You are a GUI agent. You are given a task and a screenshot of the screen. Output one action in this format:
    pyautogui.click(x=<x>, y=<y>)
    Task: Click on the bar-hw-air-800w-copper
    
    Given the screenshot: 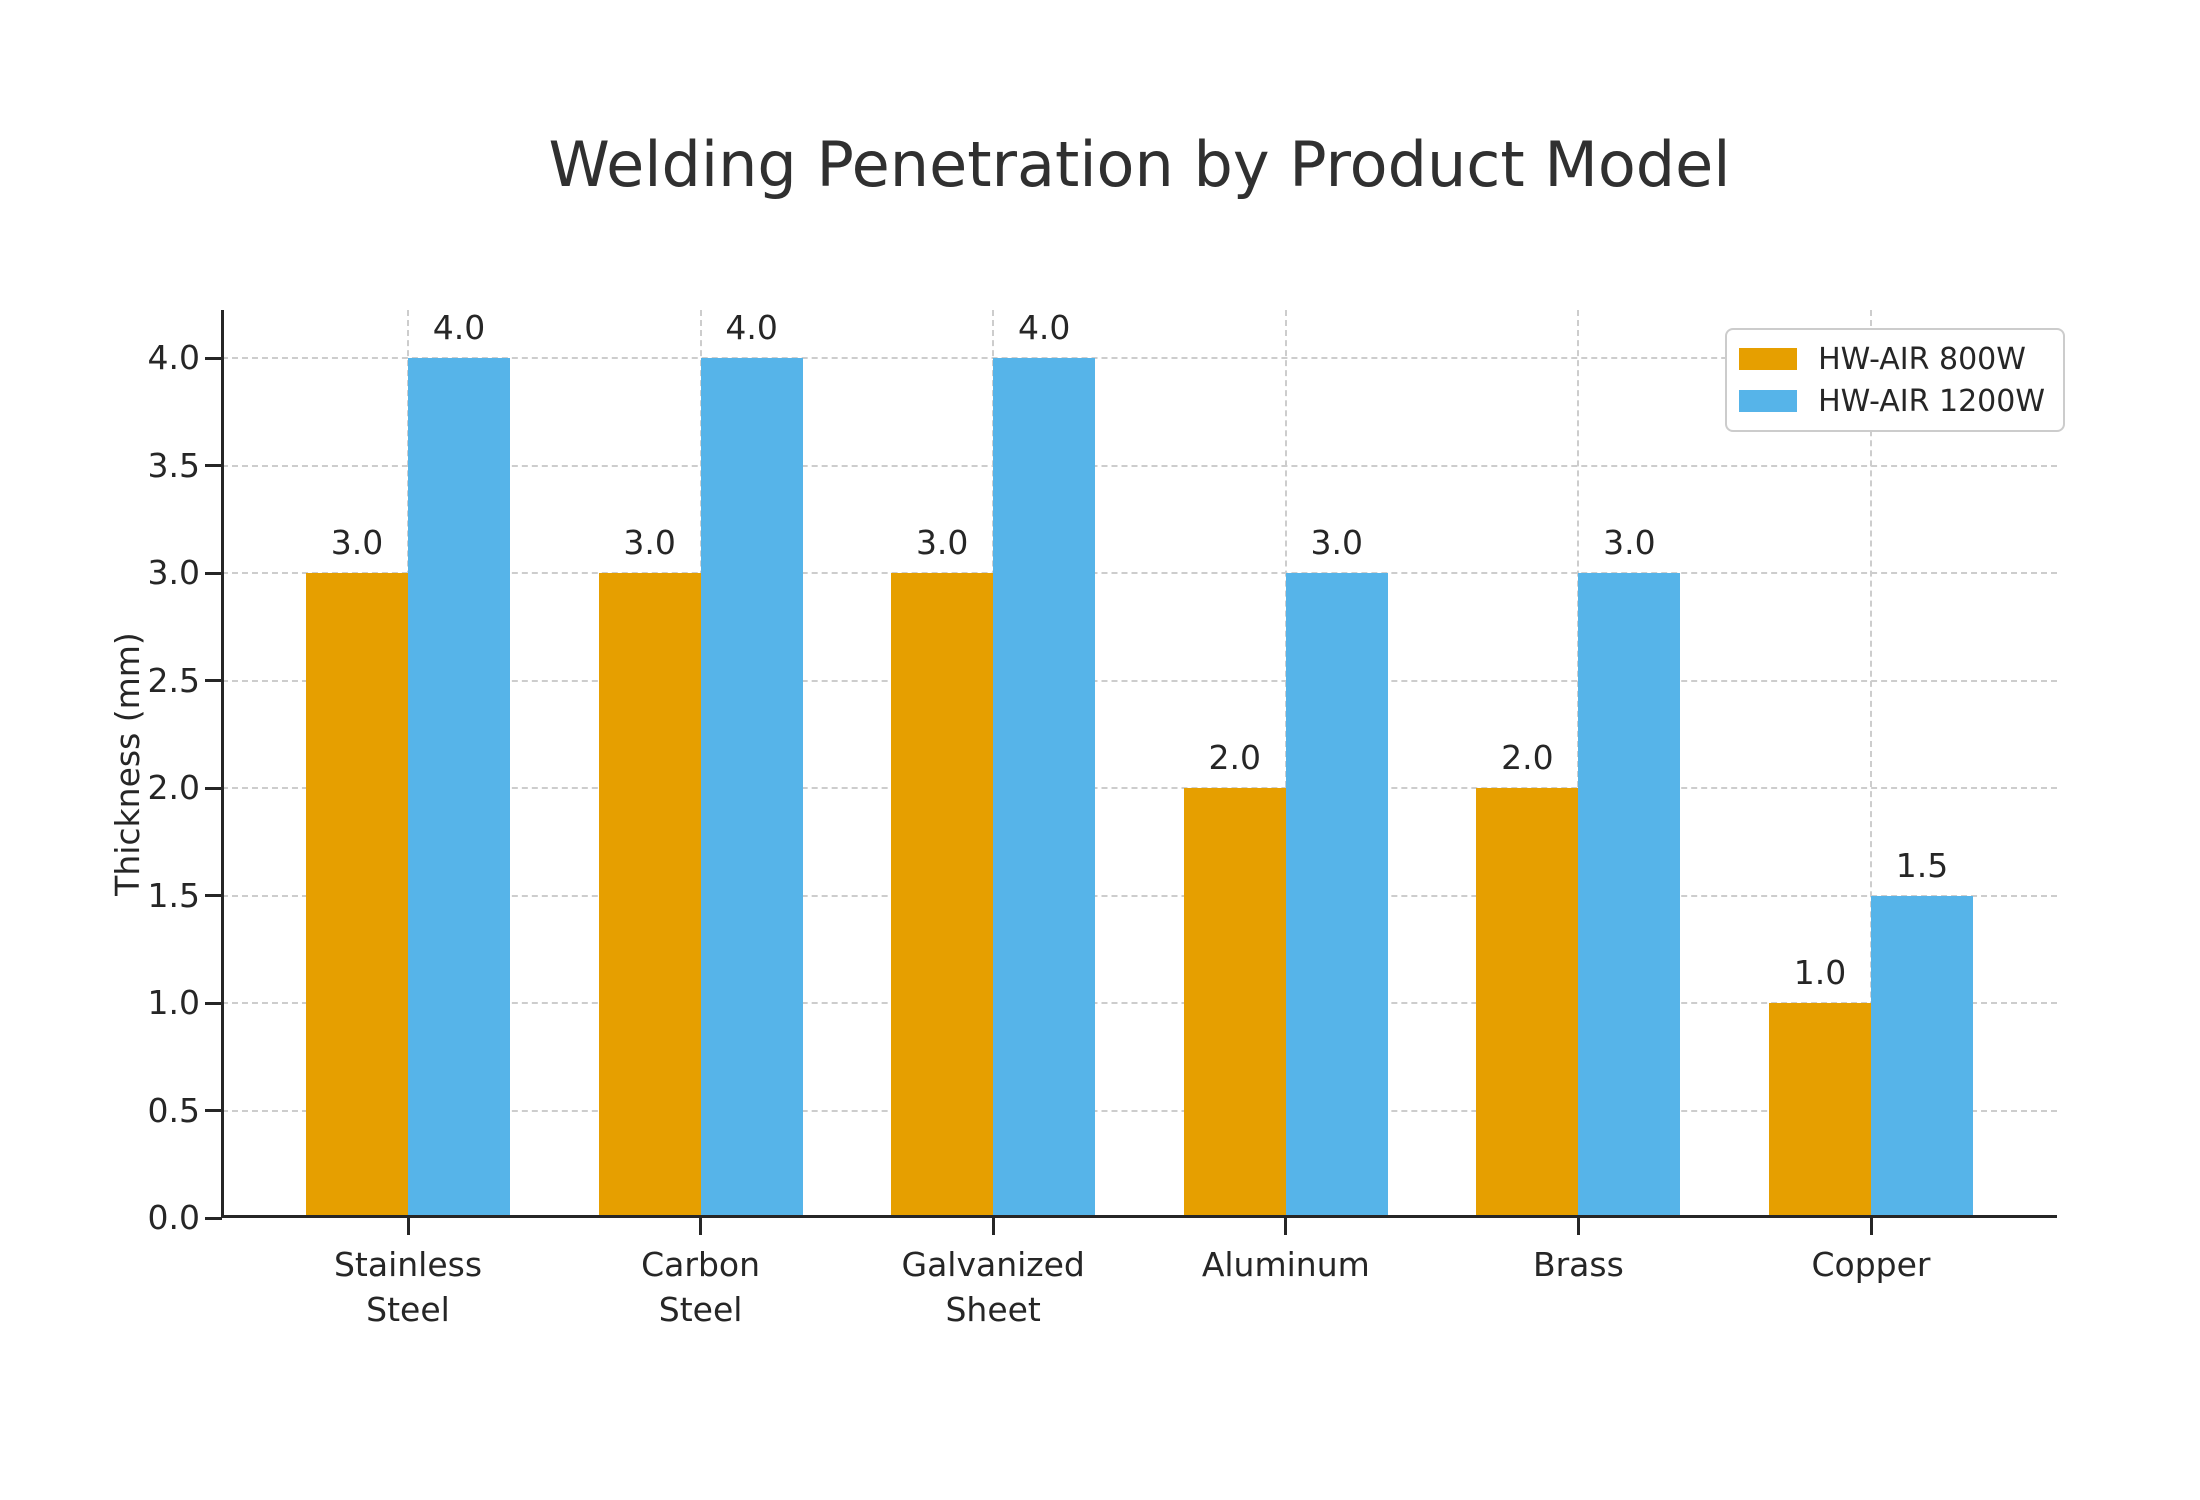 What is the action you would take?
    pyautogui.click(x=1820, y=1110)
    